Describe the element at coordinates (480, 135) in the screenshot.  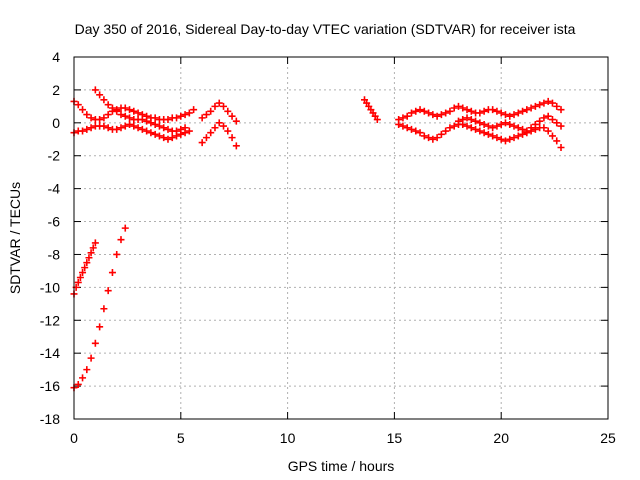
I see `series-track-h` at that location.